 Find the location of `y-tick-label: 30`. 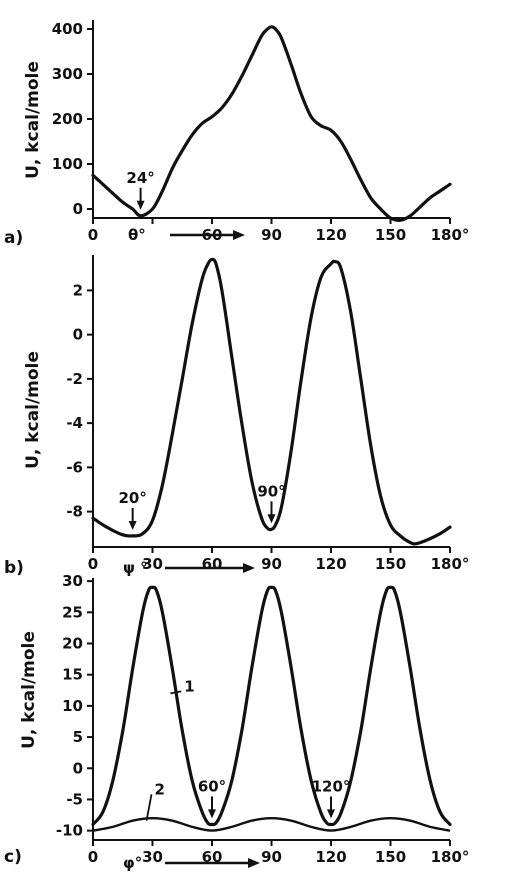

y-tick-label: 30 is located at coordinates (72, 581).